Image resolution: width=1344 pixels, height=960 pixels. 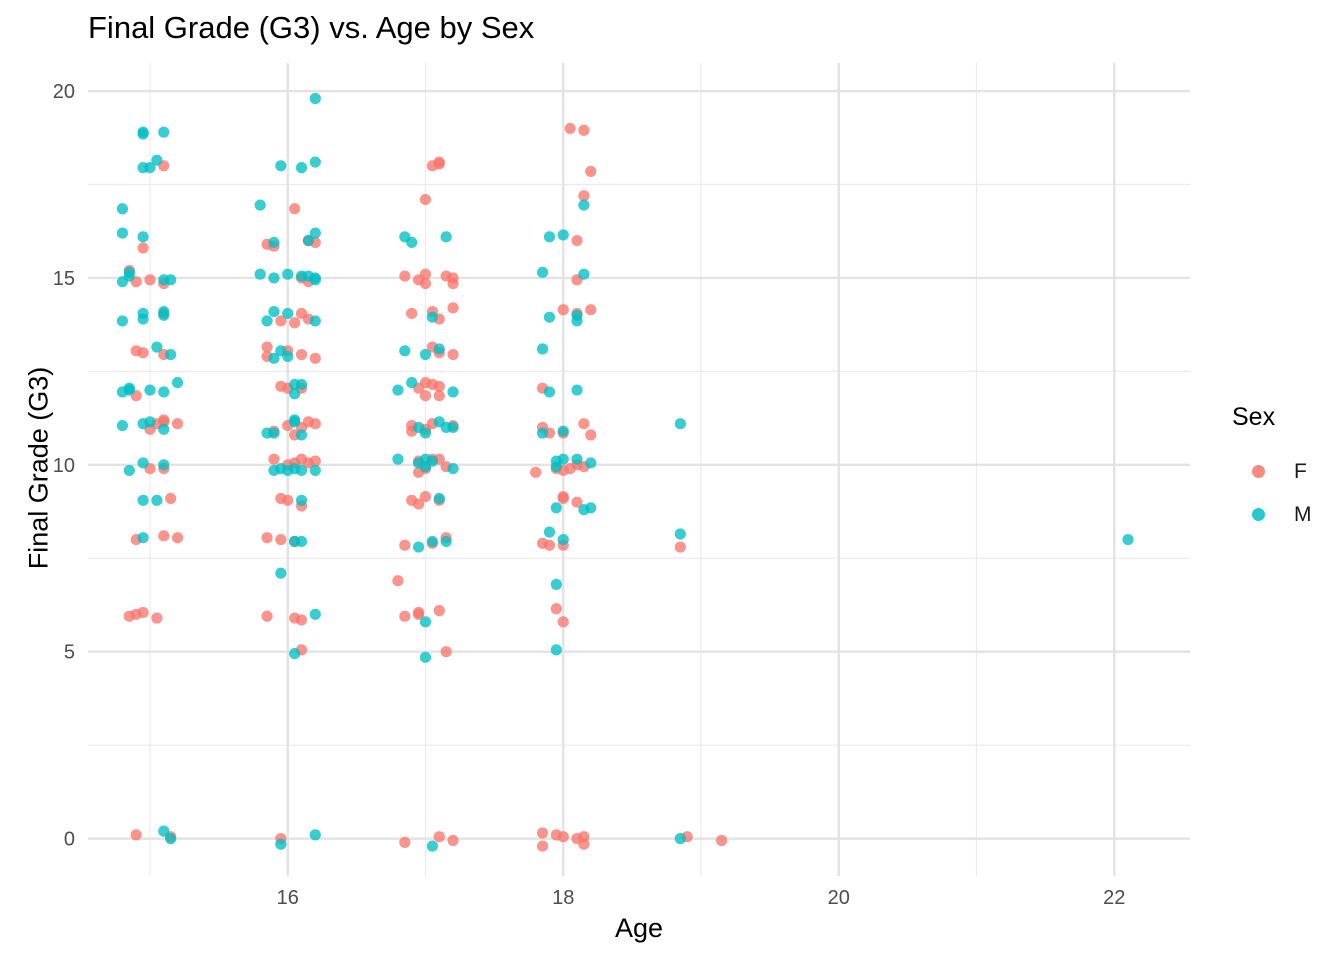 I want to click on legend-item-f: F, so click(x=1272, y=471).